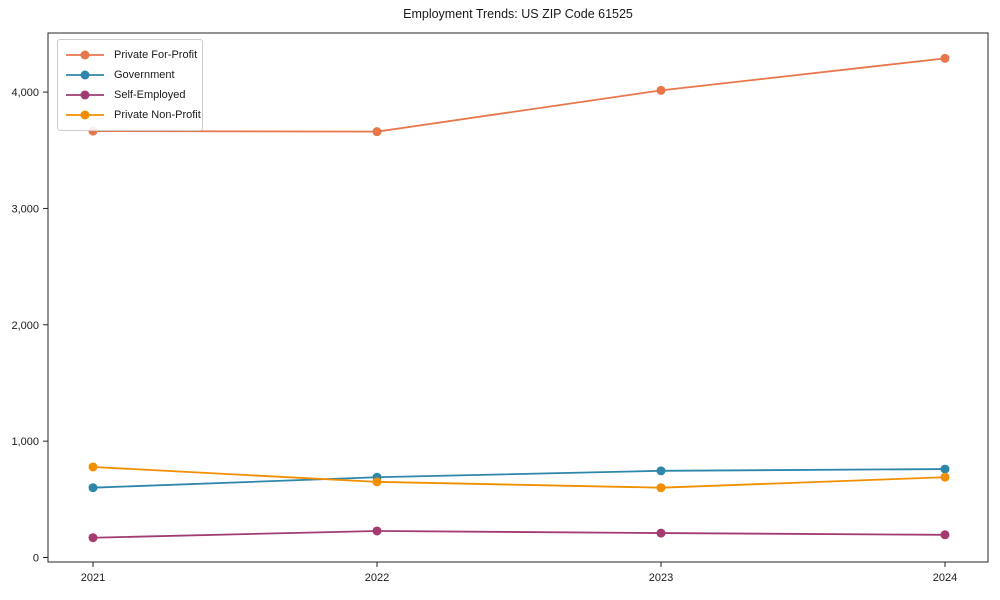  What do you see at coordinates (150, 95) in the screenshot?
I see `legend-label: Self-Employed` at bounding box center [150, 95].